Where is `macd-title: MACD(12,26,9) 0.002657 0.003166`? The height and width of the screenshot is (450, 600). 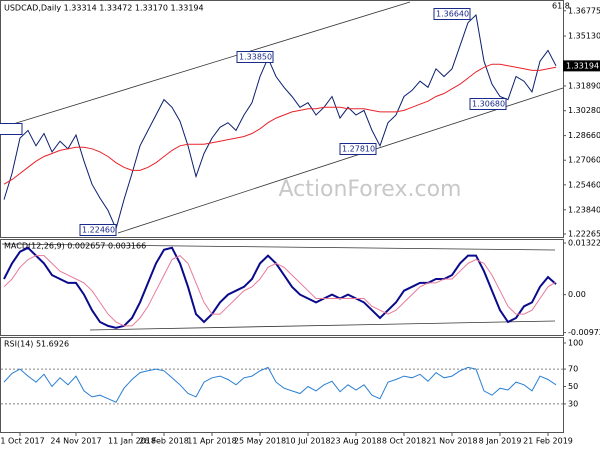
macd-title: MACD(12,26,9) 0.002657 0.003166 is located at coordinates (75, 246).